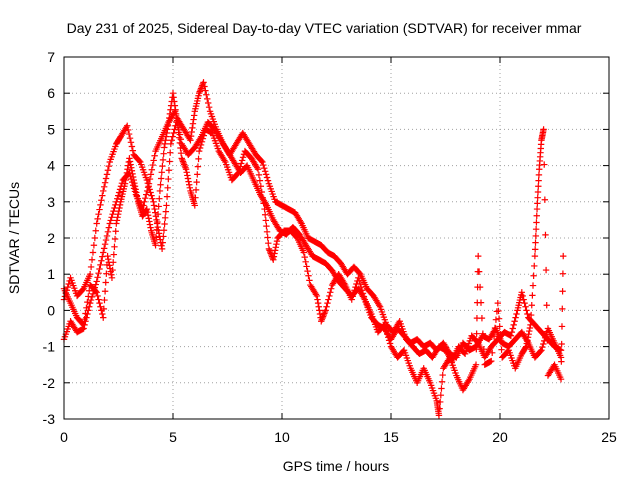  Describe the element at coordinates (51, 93) in the screenshot. I see `y-tick-label: 6` at that location.